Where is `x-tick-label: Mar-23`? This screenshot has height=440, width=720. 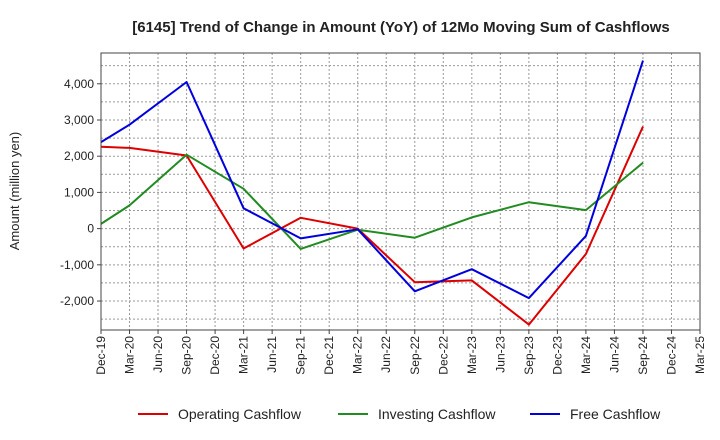 x-tick-label: Mar-23 is located at coordinates (472, 355).